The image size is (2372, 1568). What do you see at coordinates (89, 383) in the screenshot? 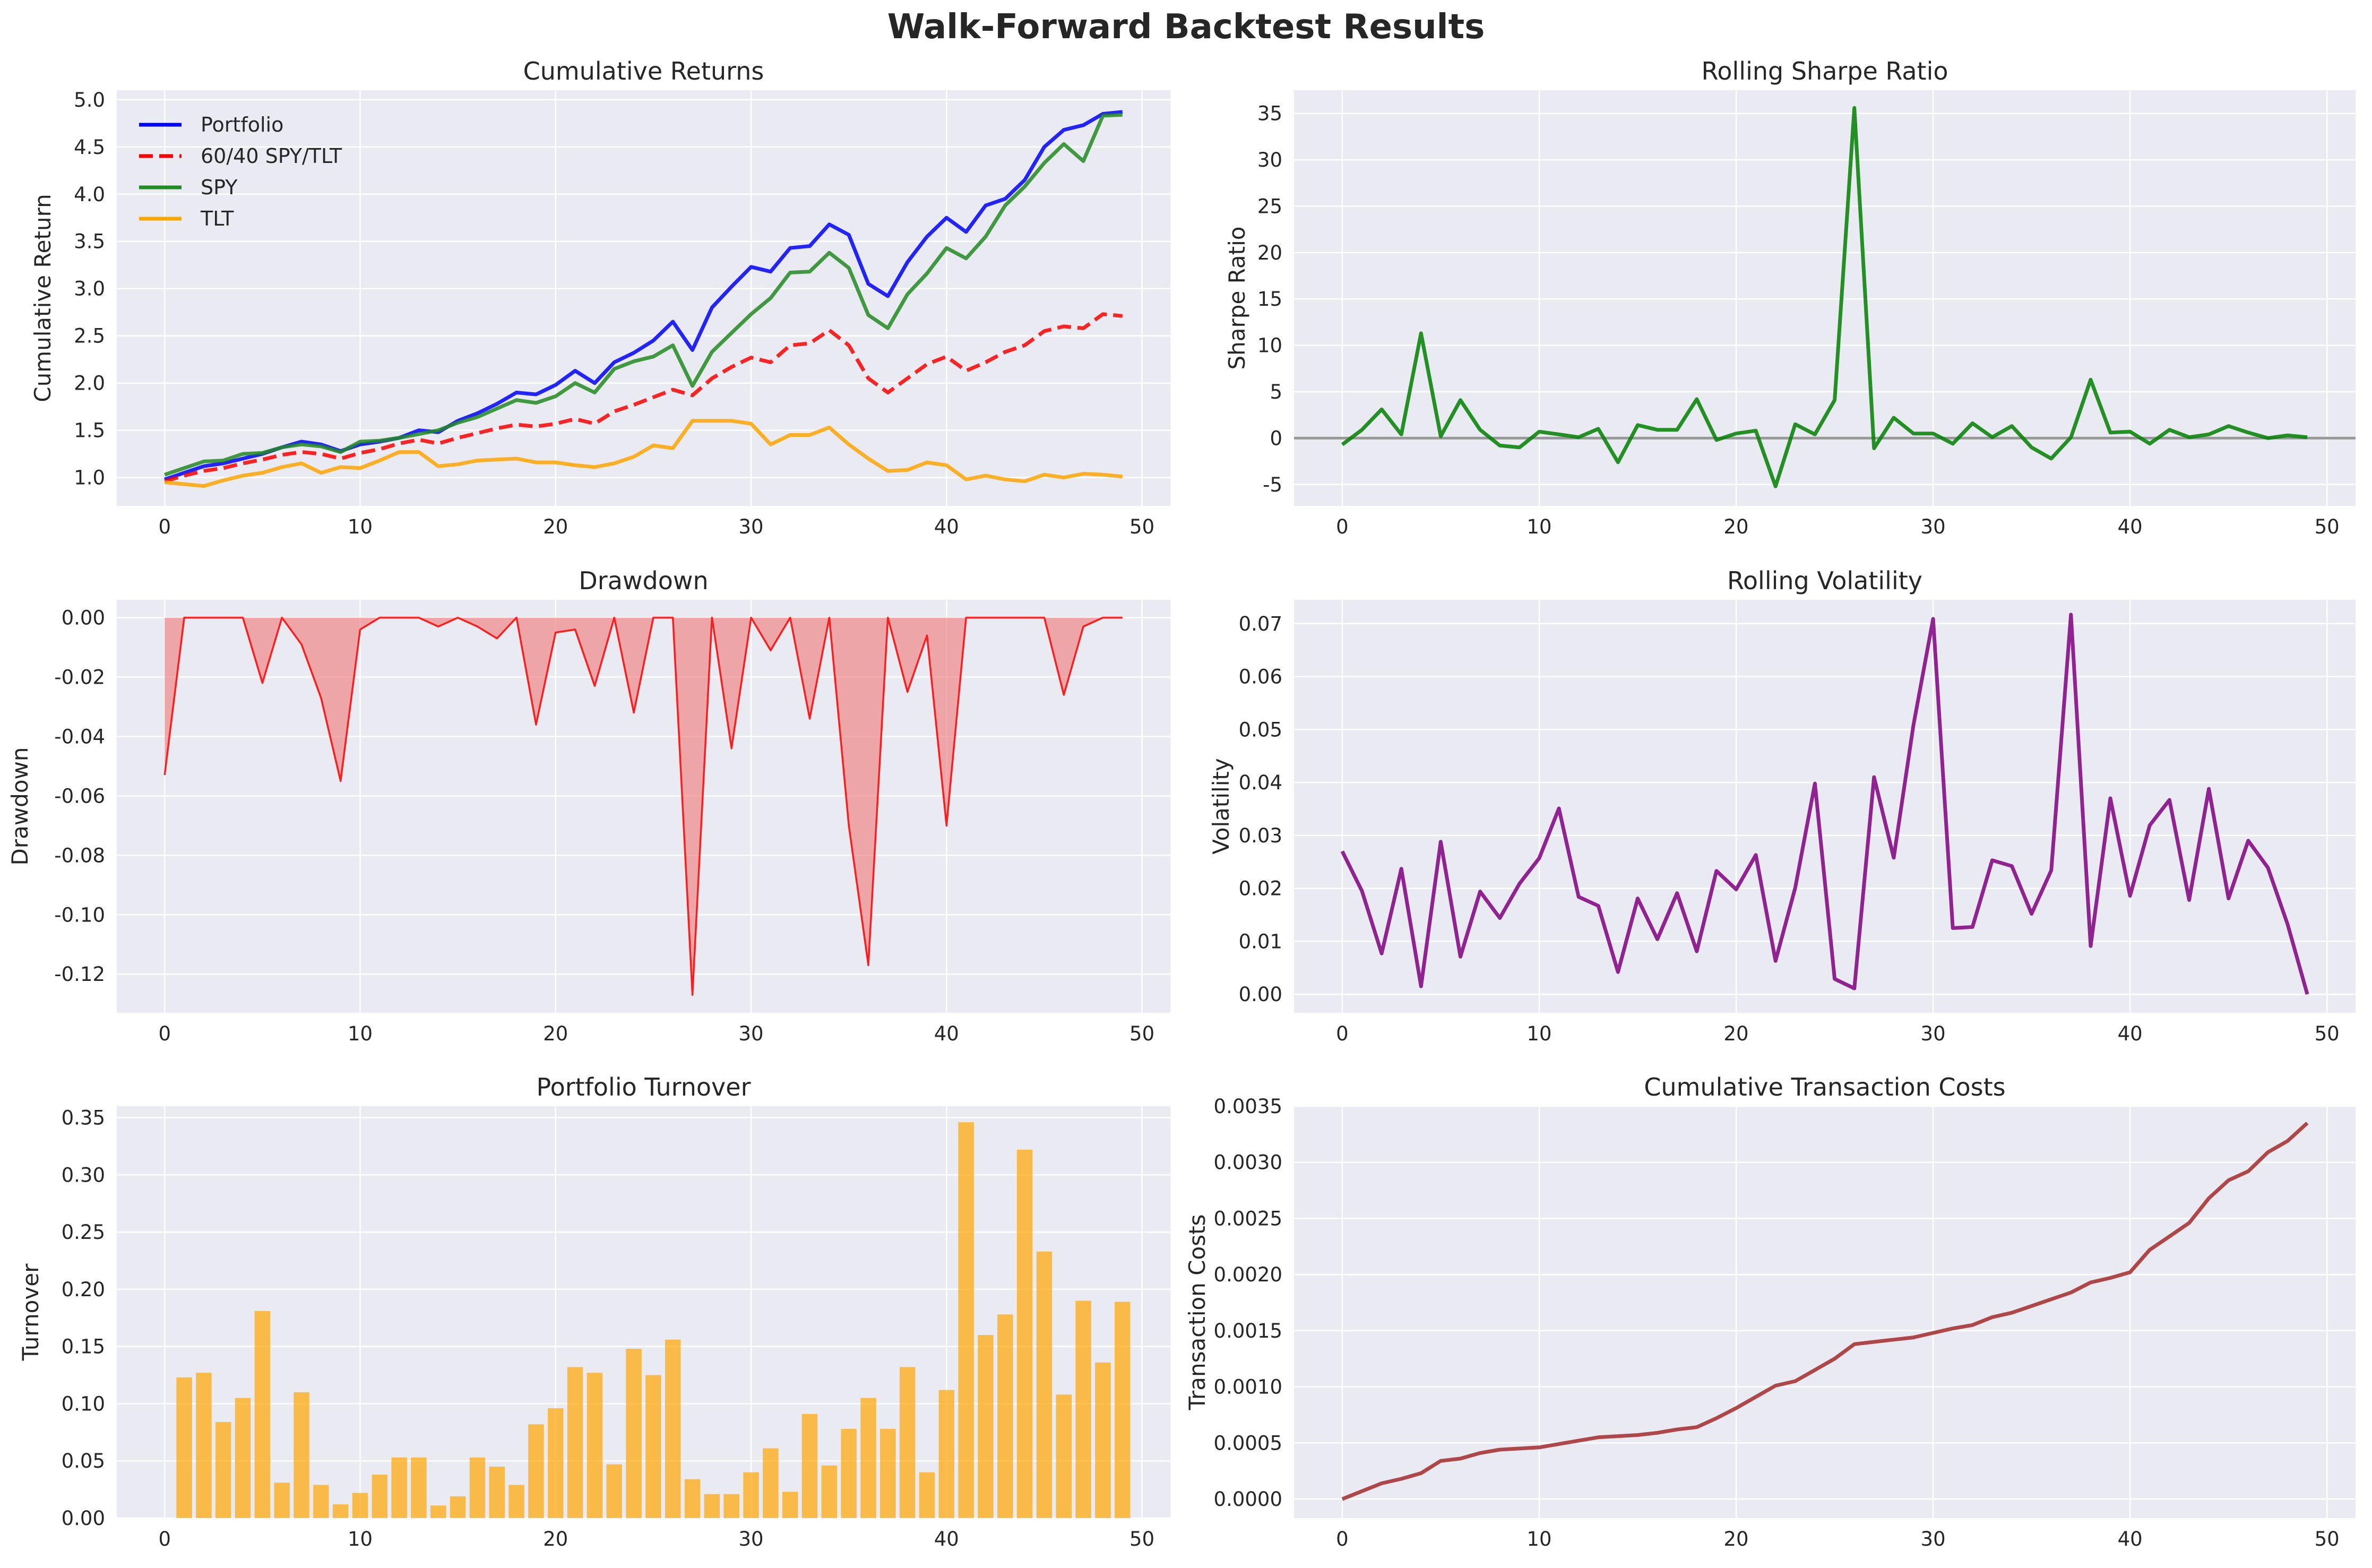
I see `y-tick-label: 2.0` at bounding box center [89, 383].